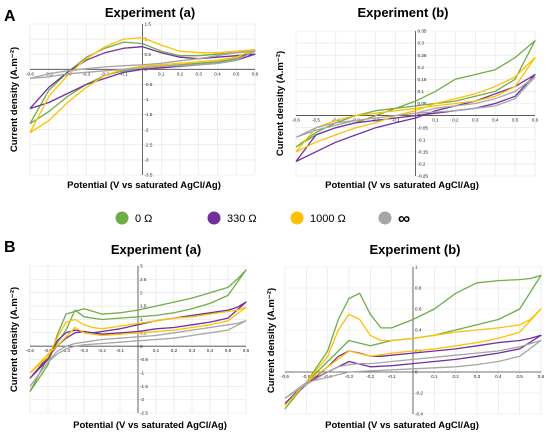  What do you see at coordinates (144, 359) in the screenshot?
I see `y-tick-label-4: -0.5` at bounding box center [144, 359].